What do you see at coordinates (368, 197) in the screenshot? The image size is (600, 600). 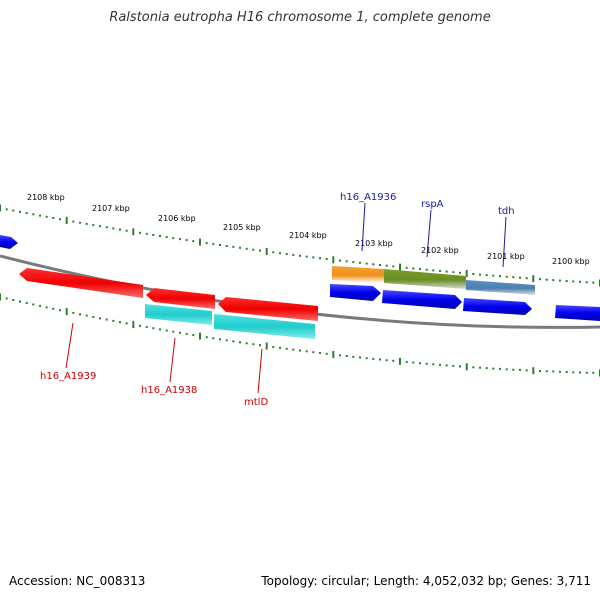 I see `label-h16-a1936: h16_A1936` at bounding box center [368, 197].